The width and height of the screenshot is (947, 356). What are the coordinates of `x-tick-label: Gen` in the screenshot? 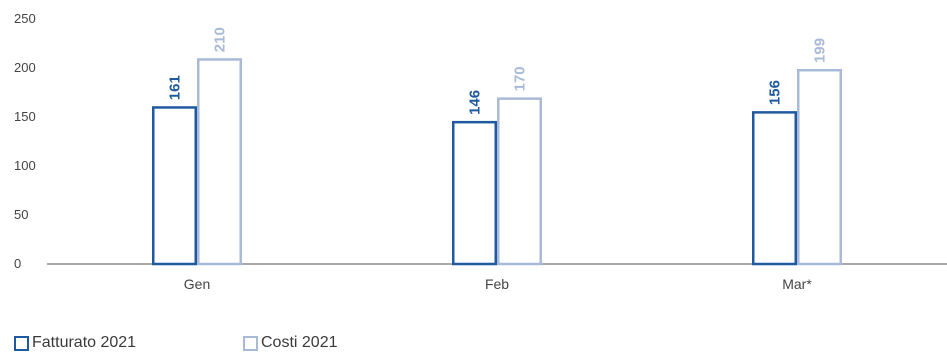 It's located at (197, 284).